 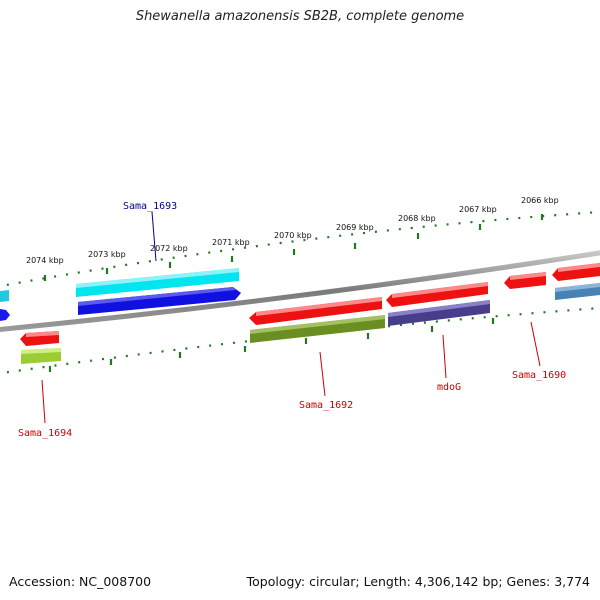 I want to click on tick-label: 2072 kbp, so click(x=169, y=248).